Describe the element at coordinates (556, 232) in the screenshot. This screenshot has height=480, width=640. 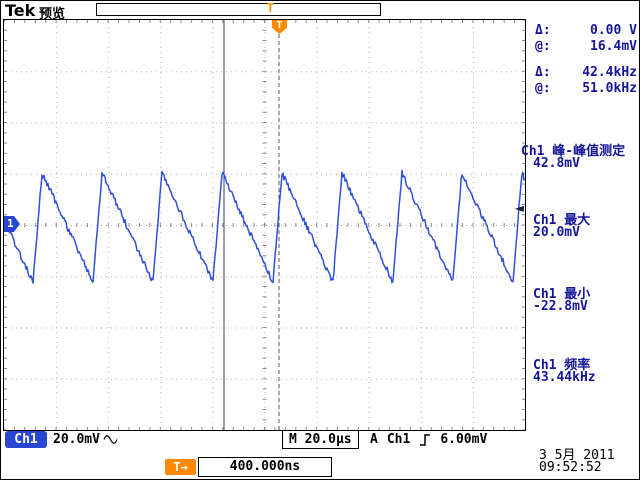
I see `measurement-max-value: 20.0mV` at that location.